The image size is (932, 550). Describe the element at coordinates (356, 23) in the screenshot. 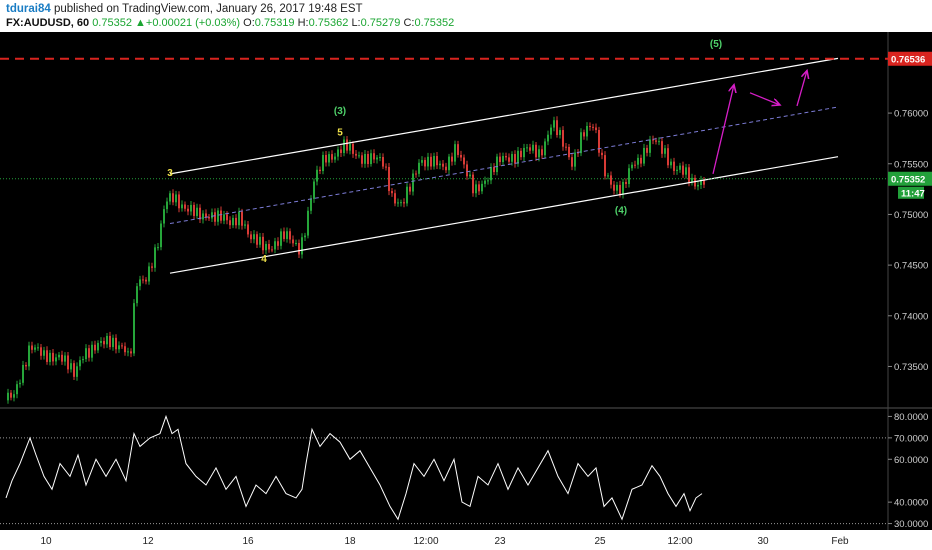

I see `low-label: L:` at that location.